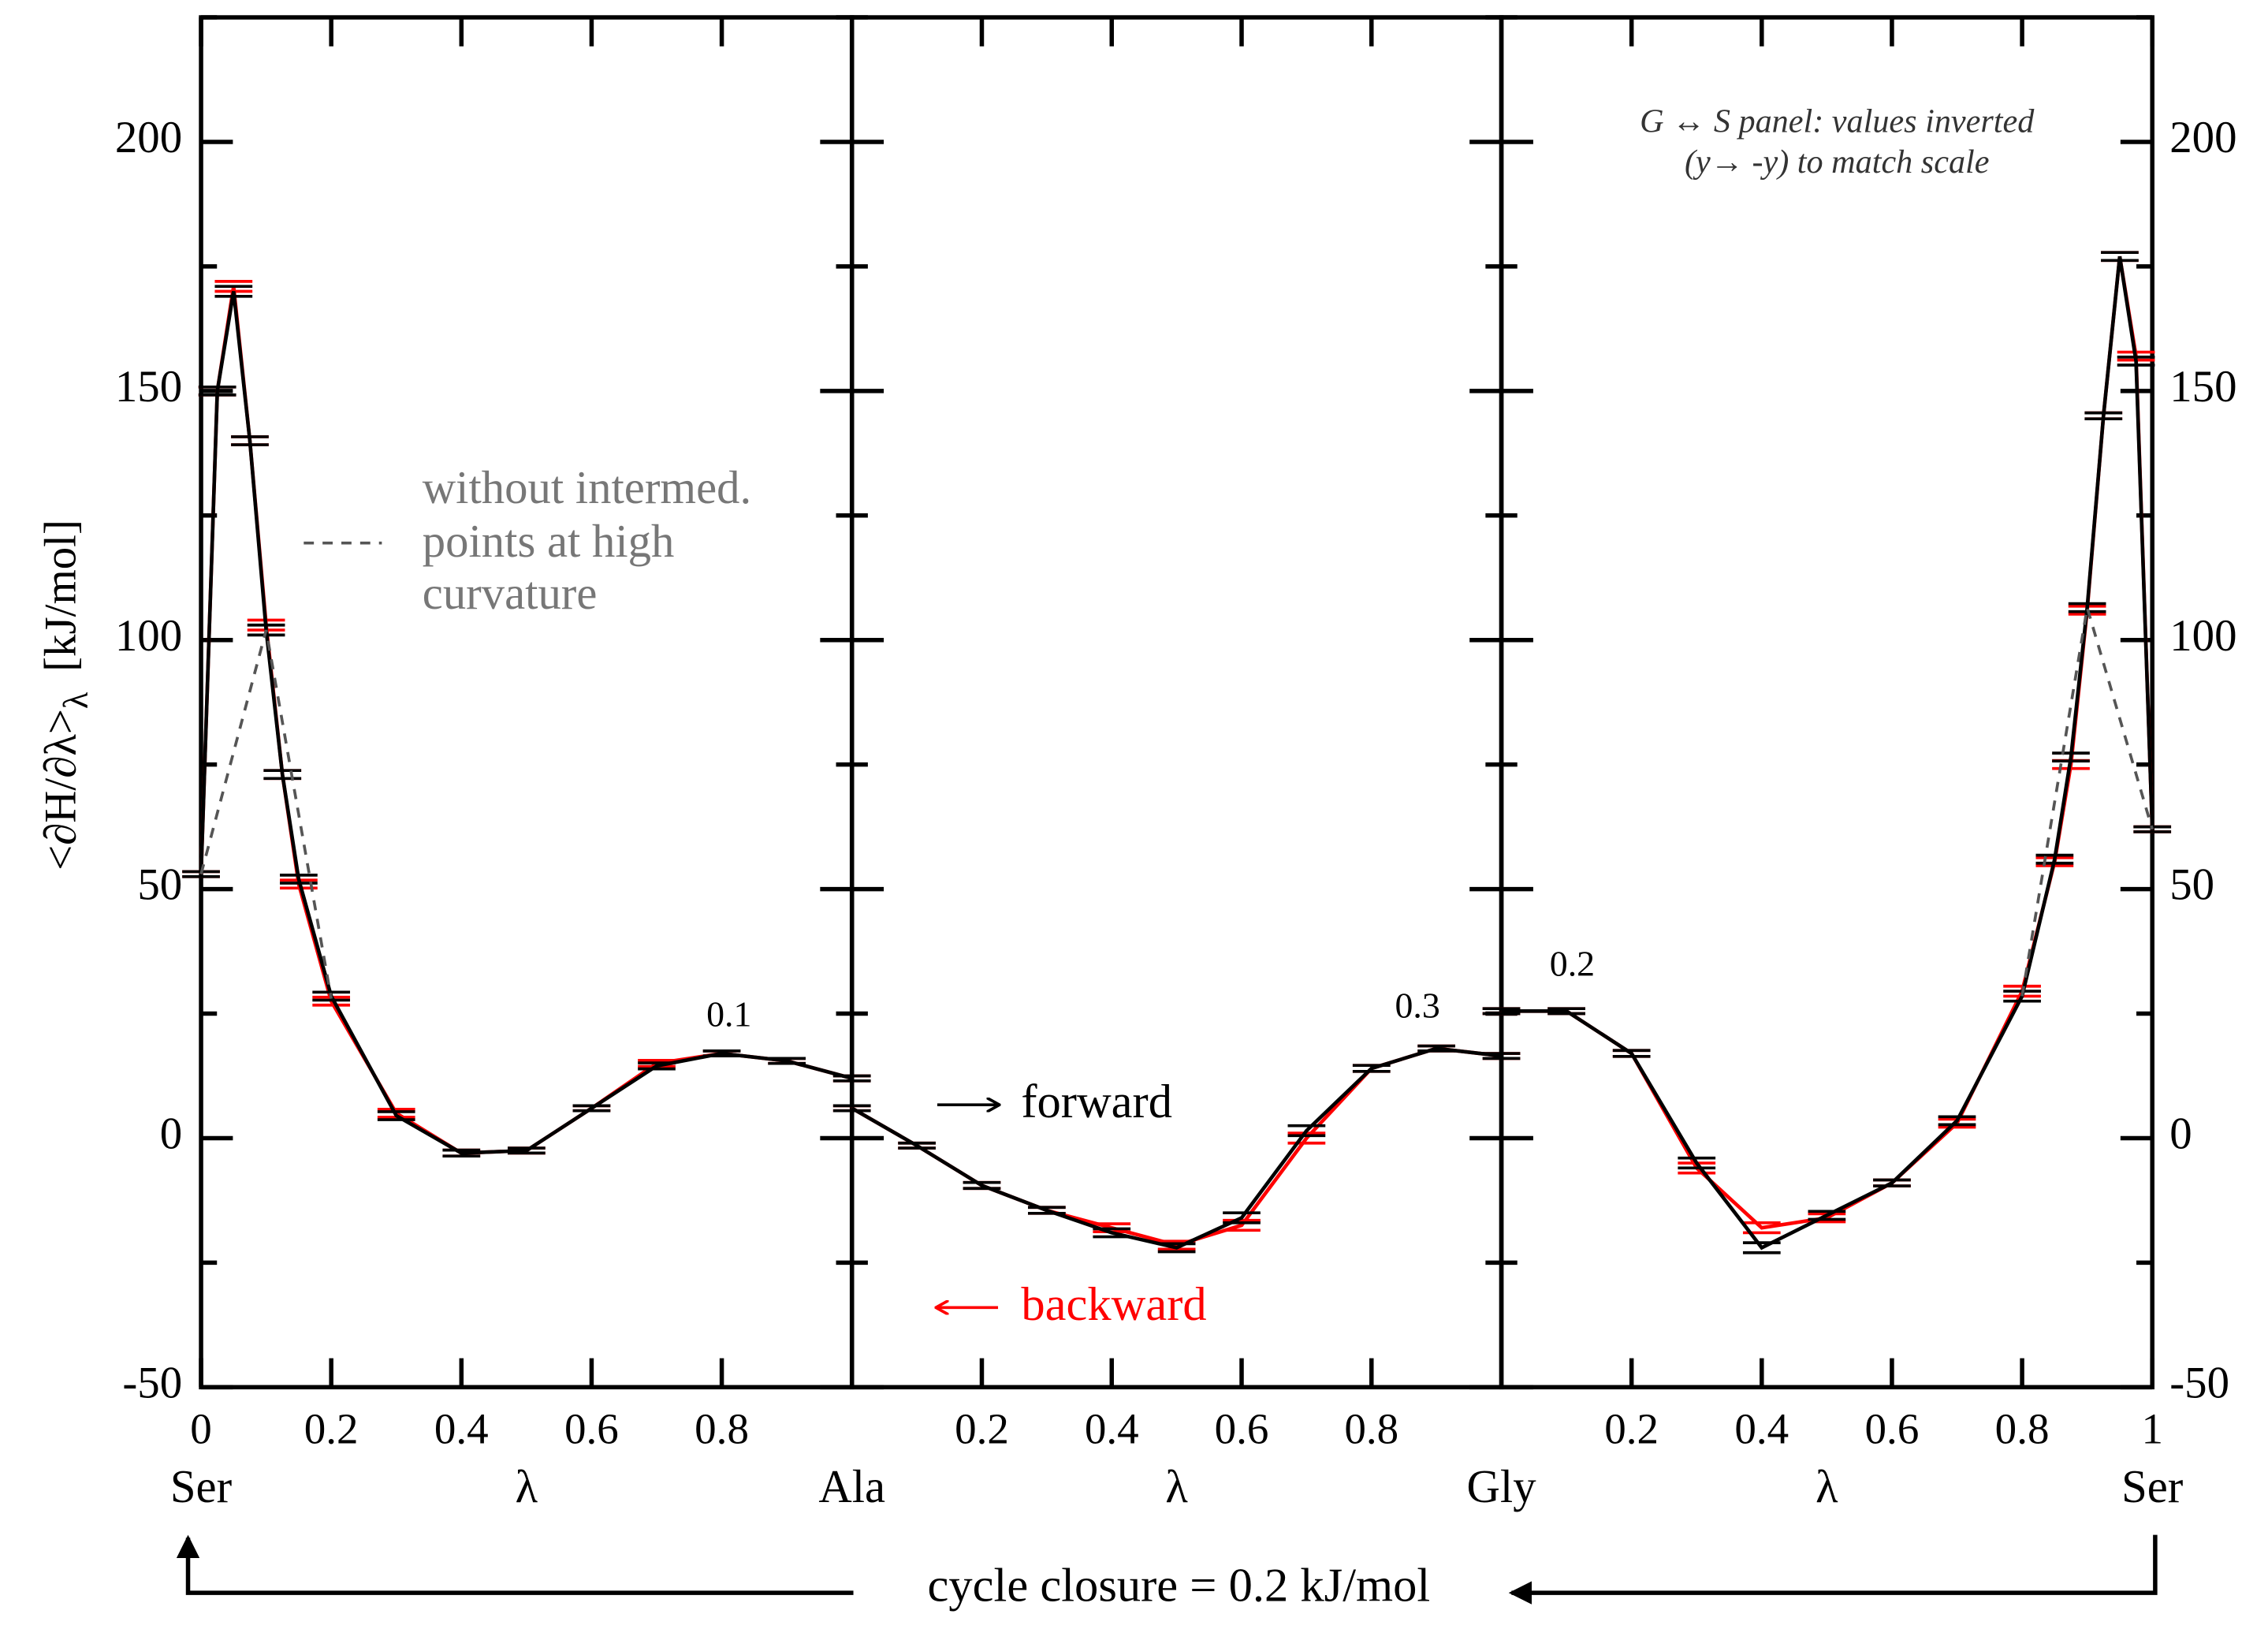  I want to click on y-tick-label: 50, so click(160, 885).